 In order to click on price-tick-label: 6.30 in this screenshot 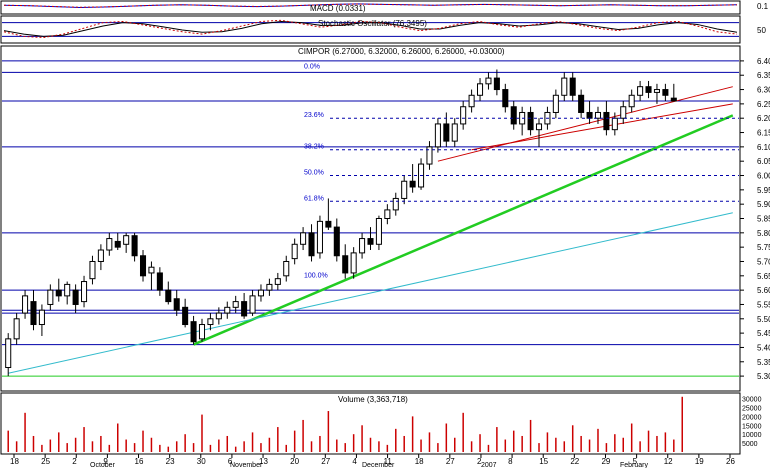, I will do `click(763, 90)`.